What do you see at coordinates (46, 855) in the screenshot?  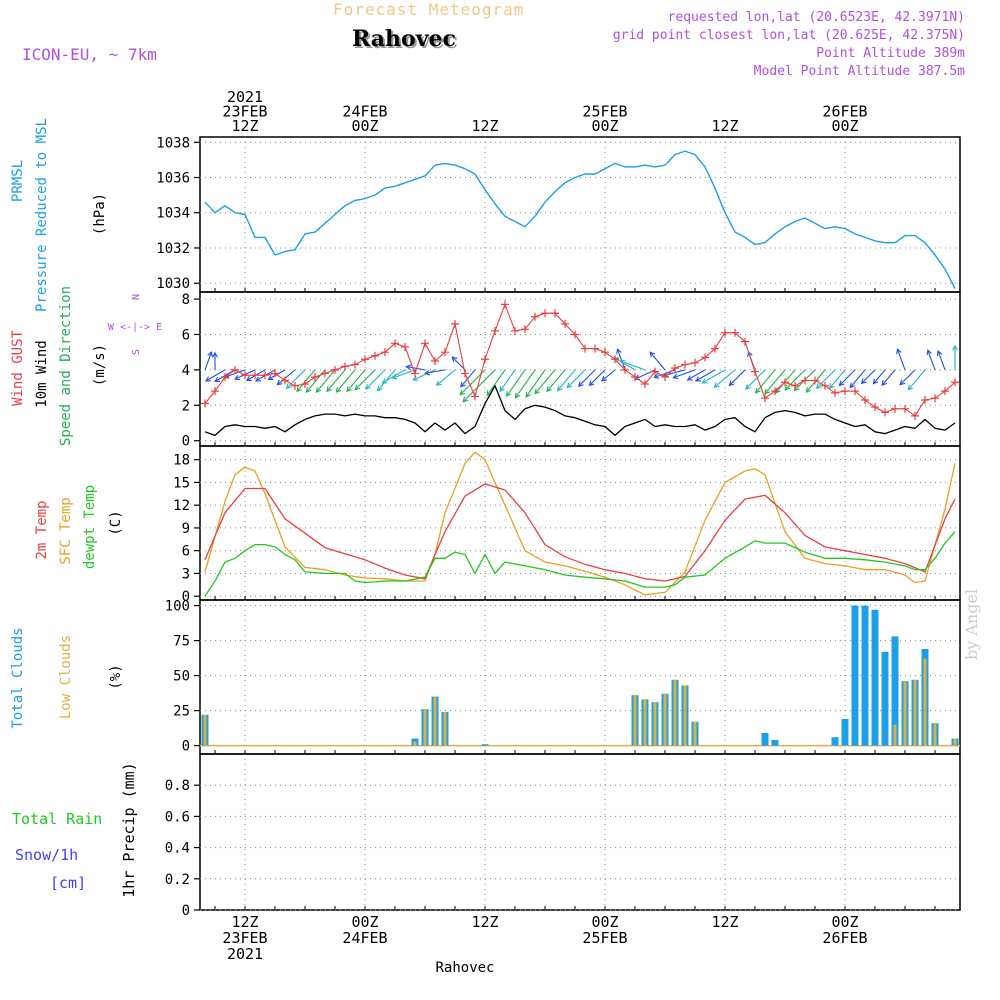 I see `snow-label: Snow/1h` at bounding box center [46, 855].